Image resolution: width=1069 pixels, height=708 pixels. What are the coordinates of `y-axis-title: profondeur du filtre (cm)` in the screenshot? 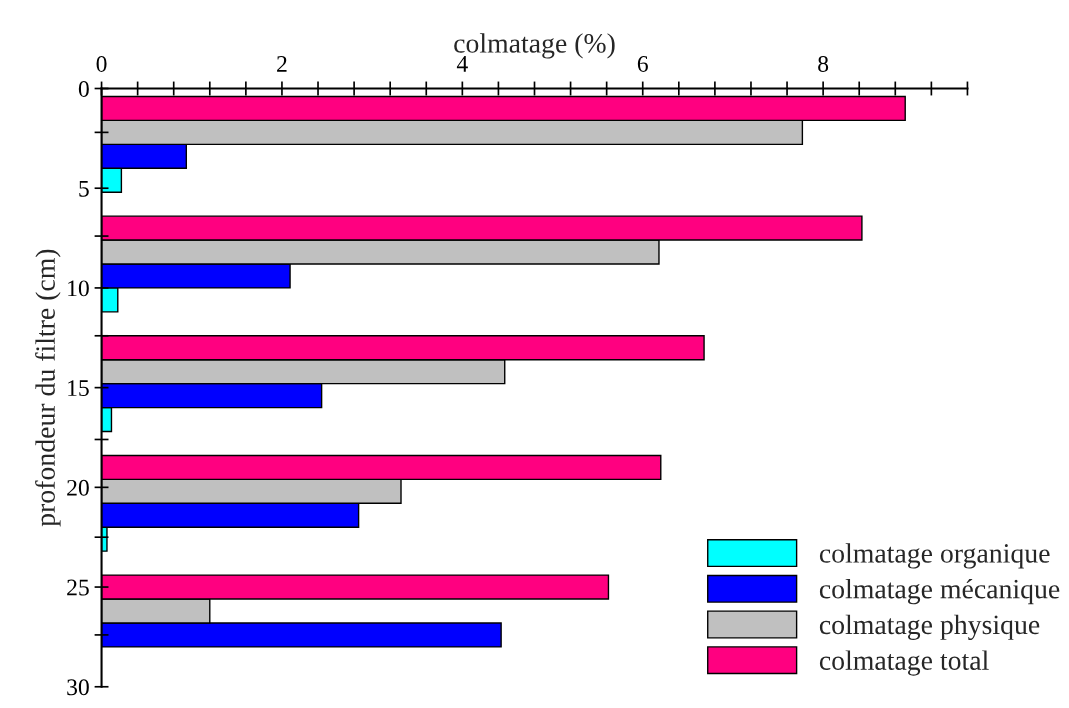 It's located at (48, 388).